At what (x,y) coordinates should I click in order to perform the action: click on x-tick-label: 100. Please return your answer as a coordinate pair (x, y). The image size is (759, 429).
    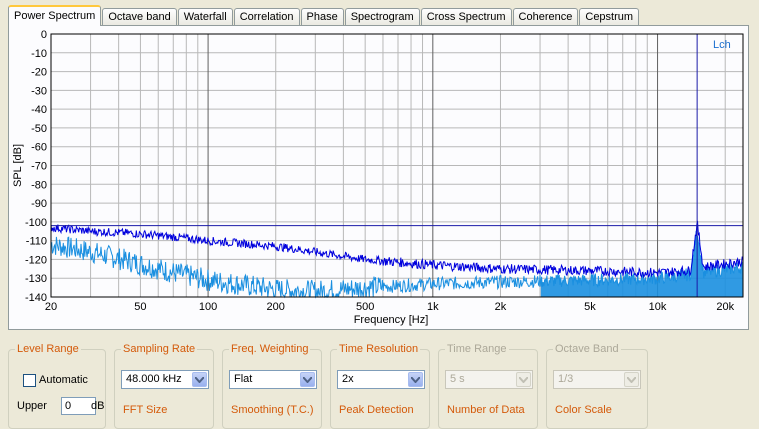
    Looking at the image, I should click on (208, 307).